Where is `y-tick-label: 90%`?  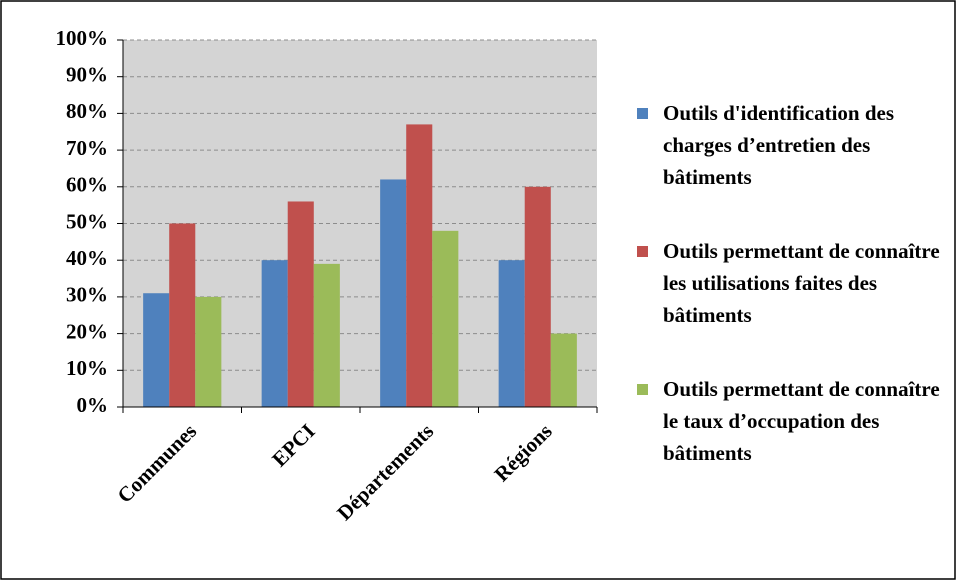 y-tick-label: 90% is located at coordinates (87, 75).